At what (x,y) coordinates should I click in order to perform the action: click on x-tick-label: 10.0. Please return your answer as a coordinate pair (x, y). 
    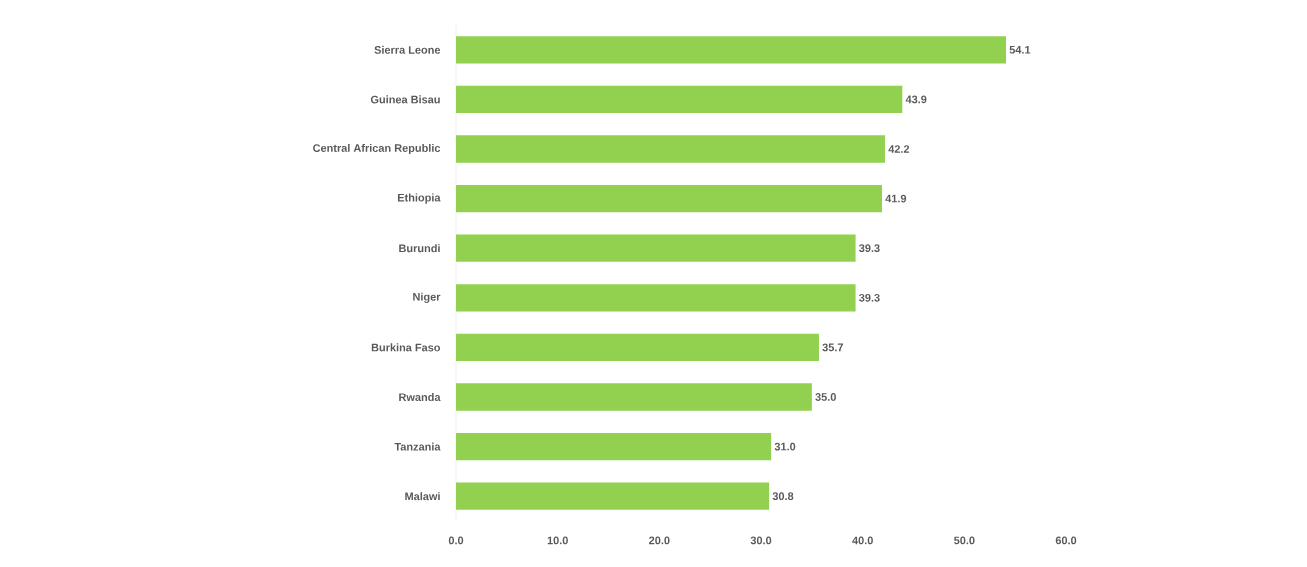
    Looking at the image, I should click on (557, 540).